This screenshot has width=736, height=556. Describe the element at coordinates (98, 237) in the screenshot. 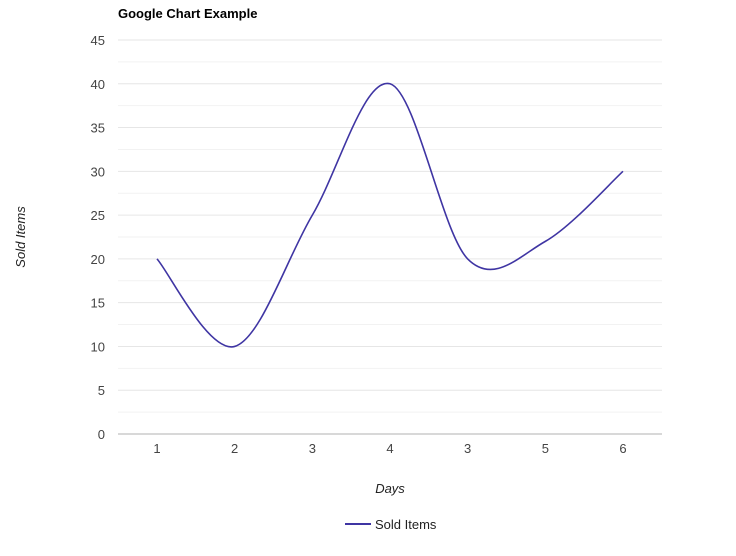

I see `y-axis-ticks: 0 5 10 15 20 25 30 35 40 45` at that location.